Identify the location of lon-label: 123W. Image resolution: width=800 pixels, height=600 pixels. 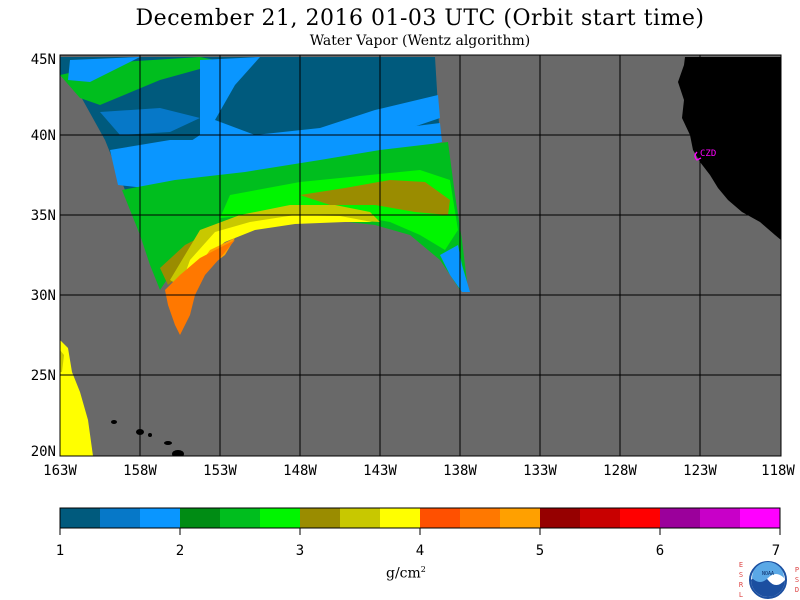
(700, 471).